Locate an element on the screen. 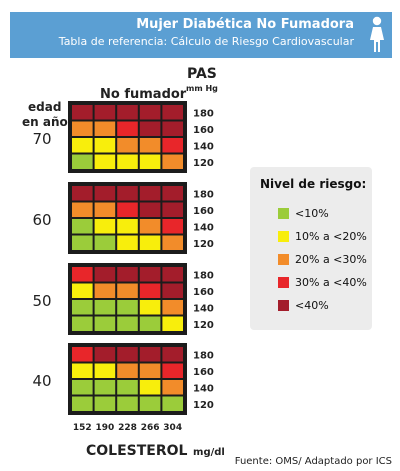  cholesterol-unit-label: mg/dl is located at coordinates (209, 452).